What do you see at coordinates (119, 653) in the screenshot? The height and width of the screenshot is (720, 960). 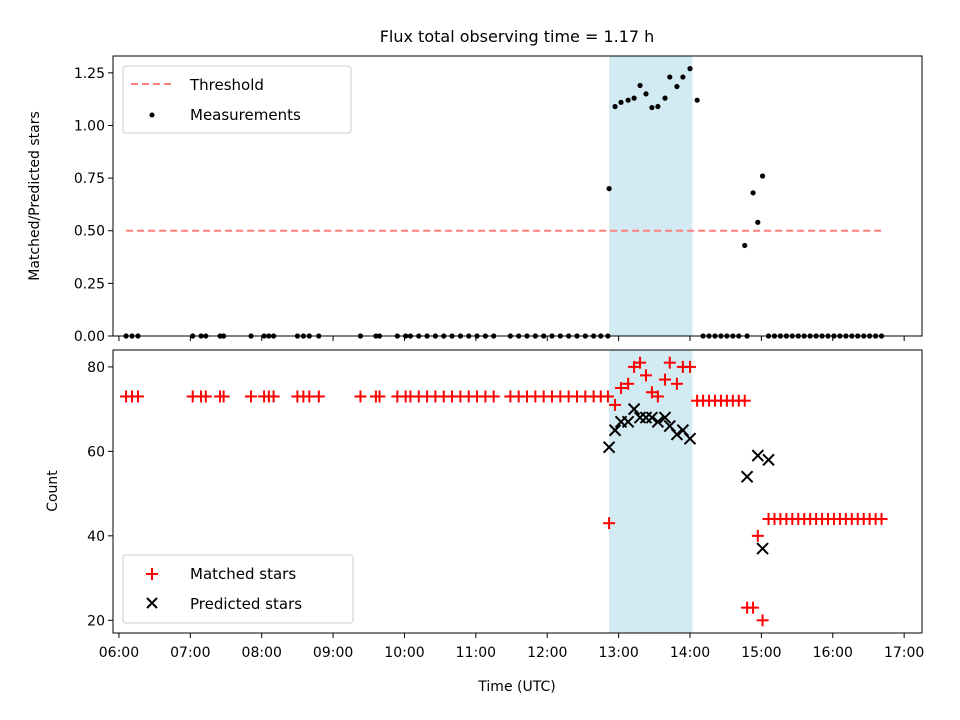 I see `x-tick-label: 06:00` at bounding box center [119, 653].